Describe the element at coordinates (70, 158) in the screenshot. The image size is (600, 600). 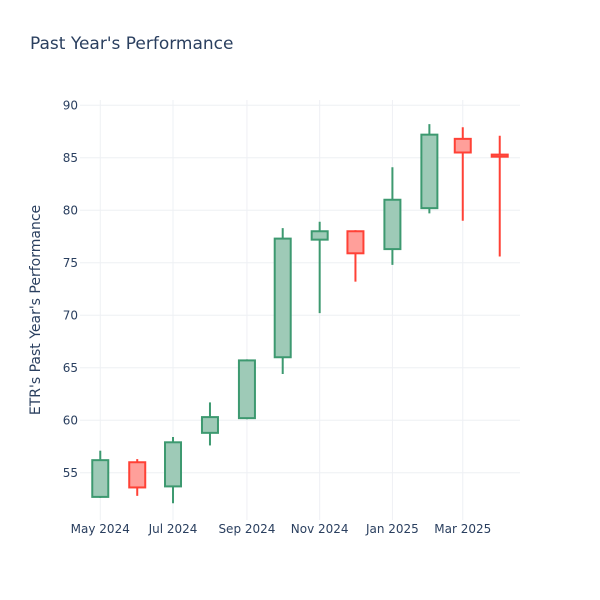
I see `y-tick-label: 85` at that location.